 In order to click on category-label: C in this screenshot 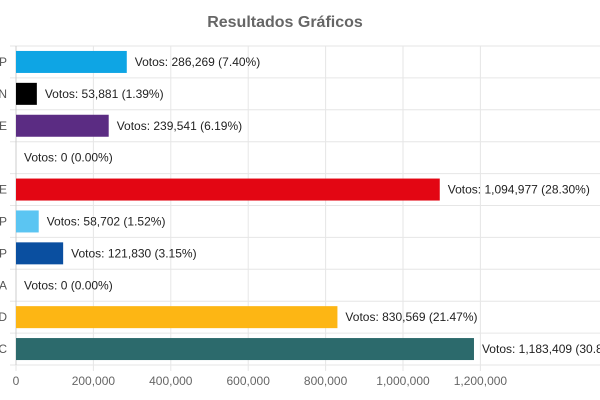, I will do `click(3, 349)`.